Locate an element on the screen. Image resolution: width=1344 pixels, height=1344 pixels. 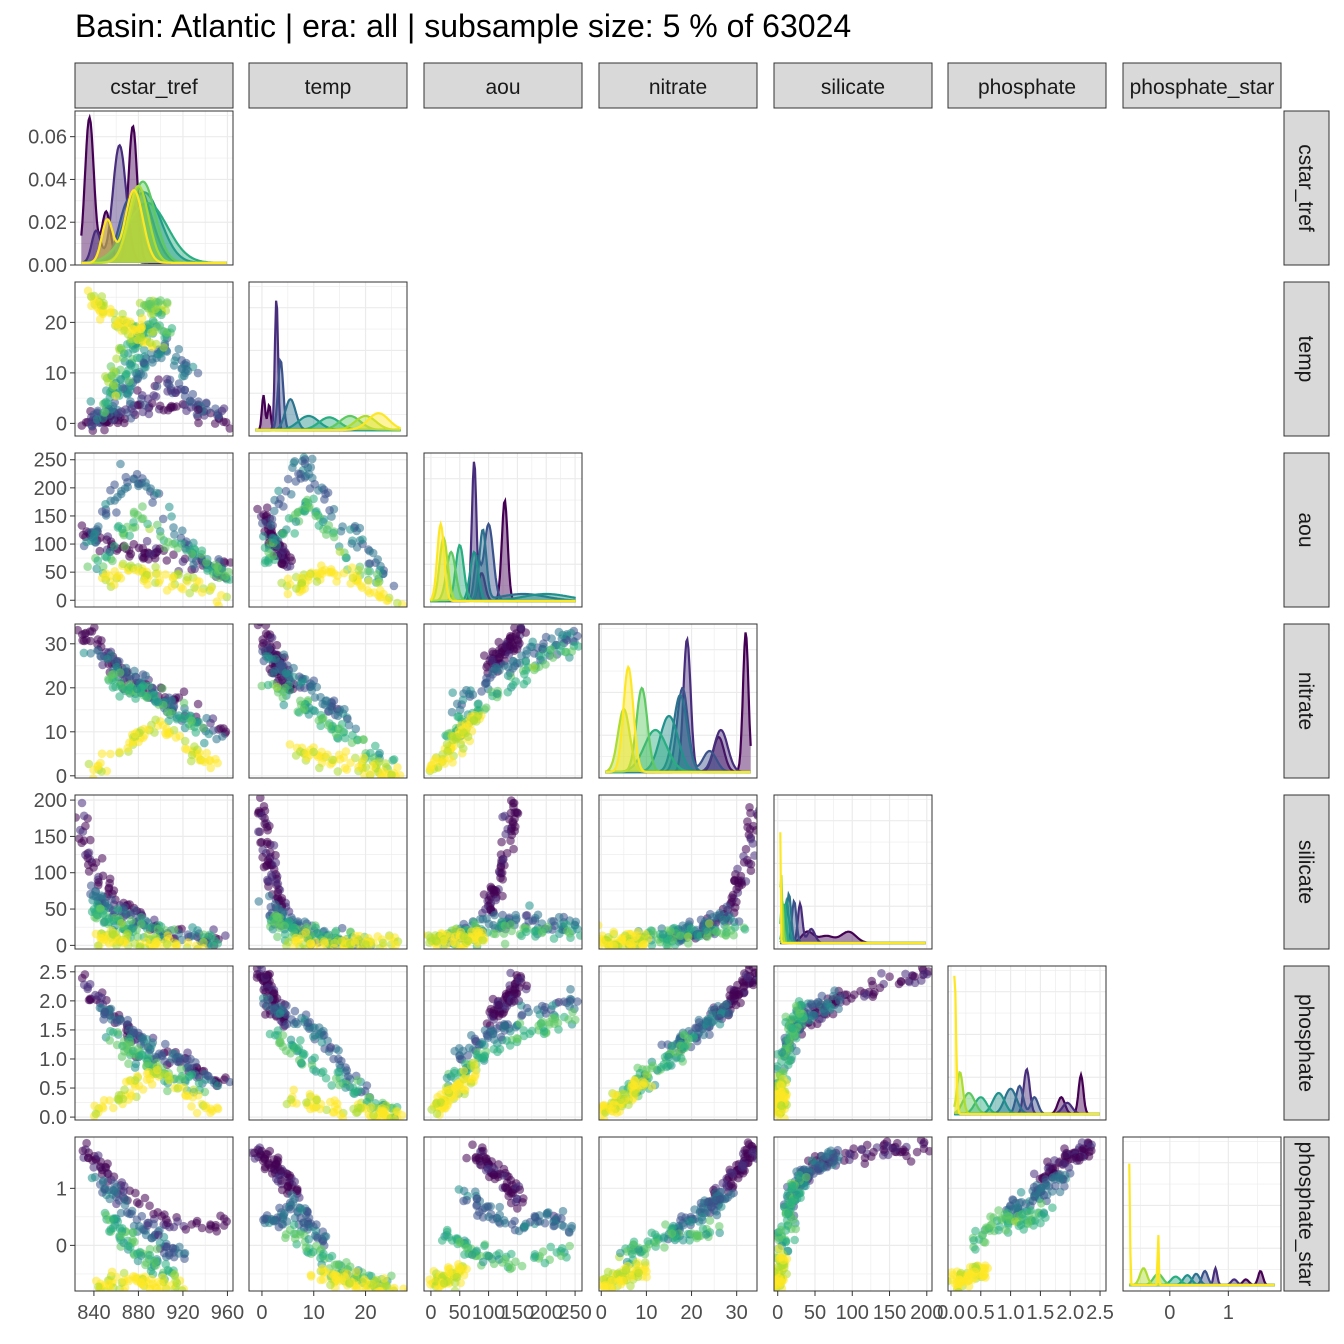
panel-phosphate_star-vs-cstar_tref is located at coordinates (154, 1214).